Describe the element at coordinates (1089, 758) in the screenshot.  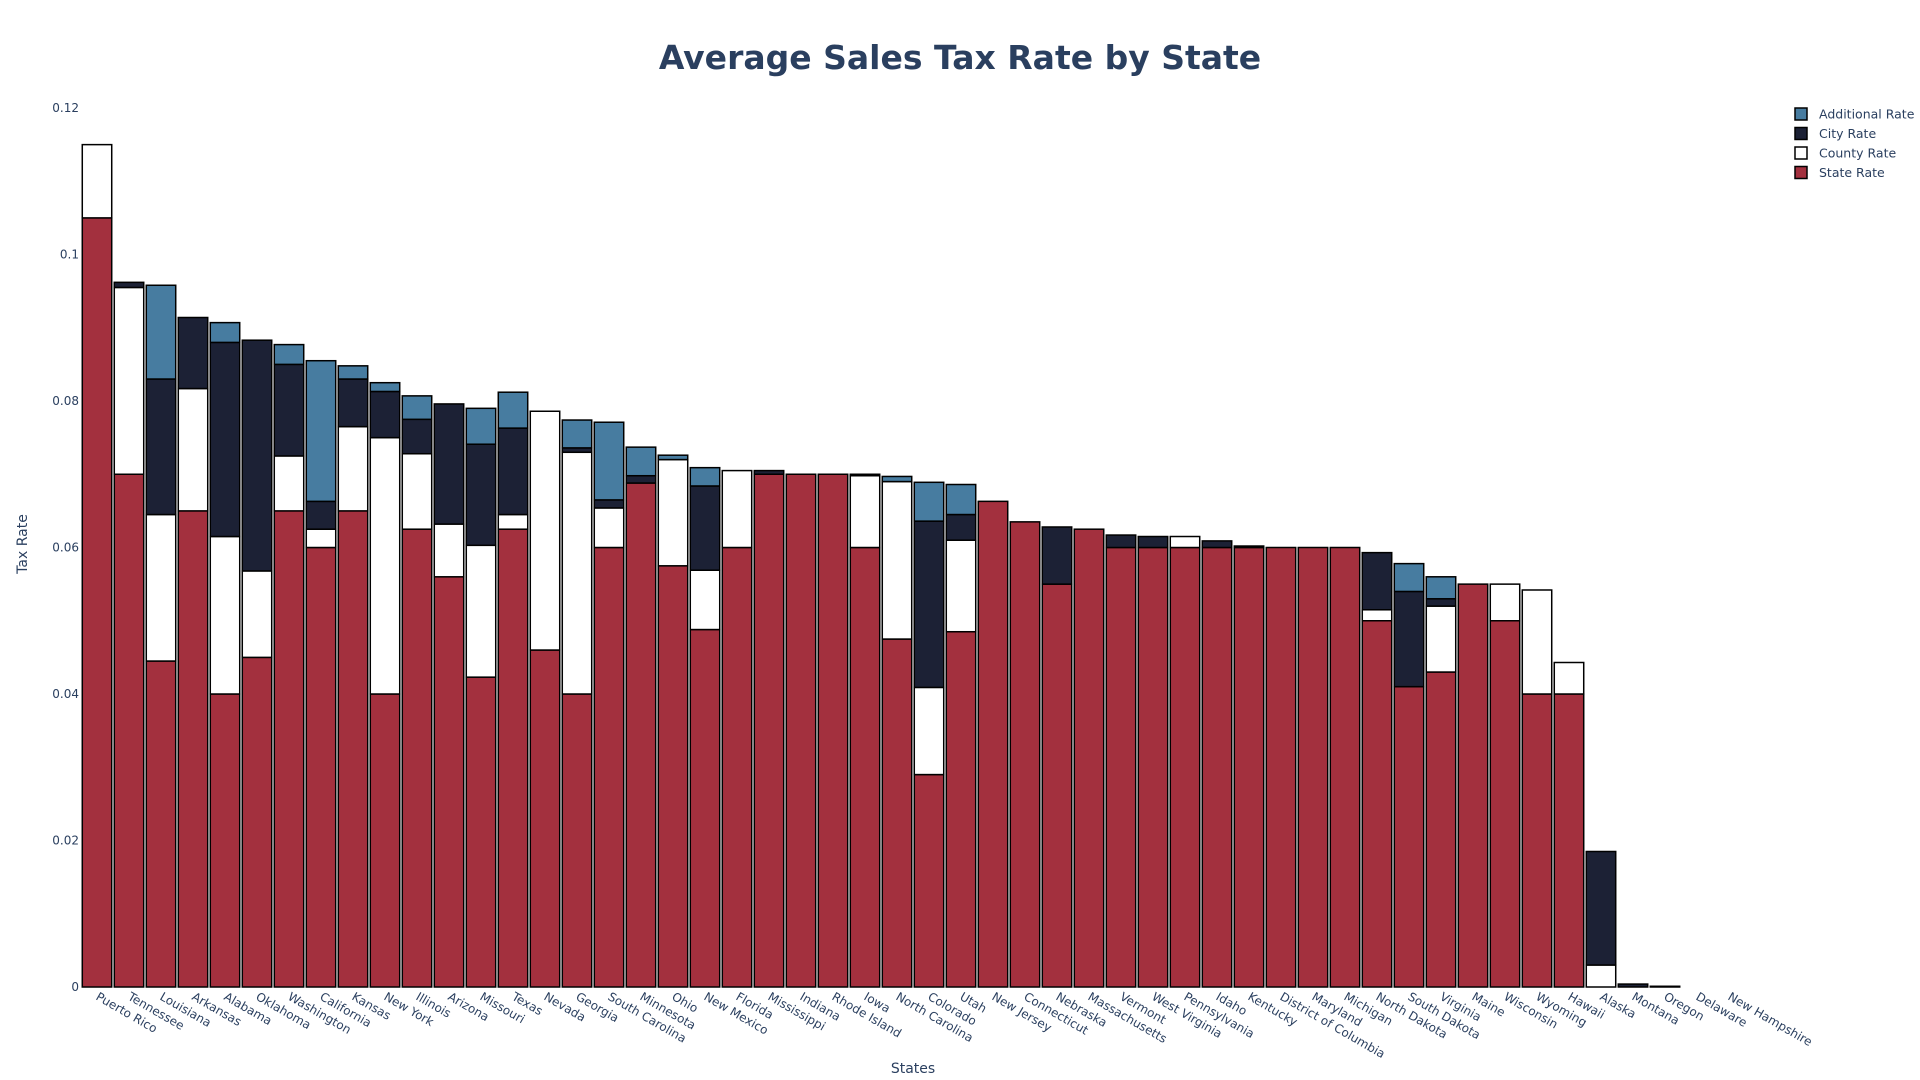
I see `bar-state-rate-massachusetts` at that location.